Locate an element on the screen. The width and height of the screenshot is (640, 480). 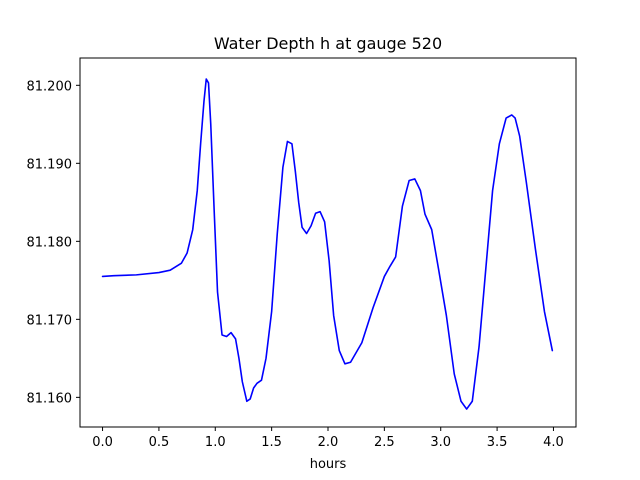
x-tick-label: 2.0 is located at coordinates (328, 442).